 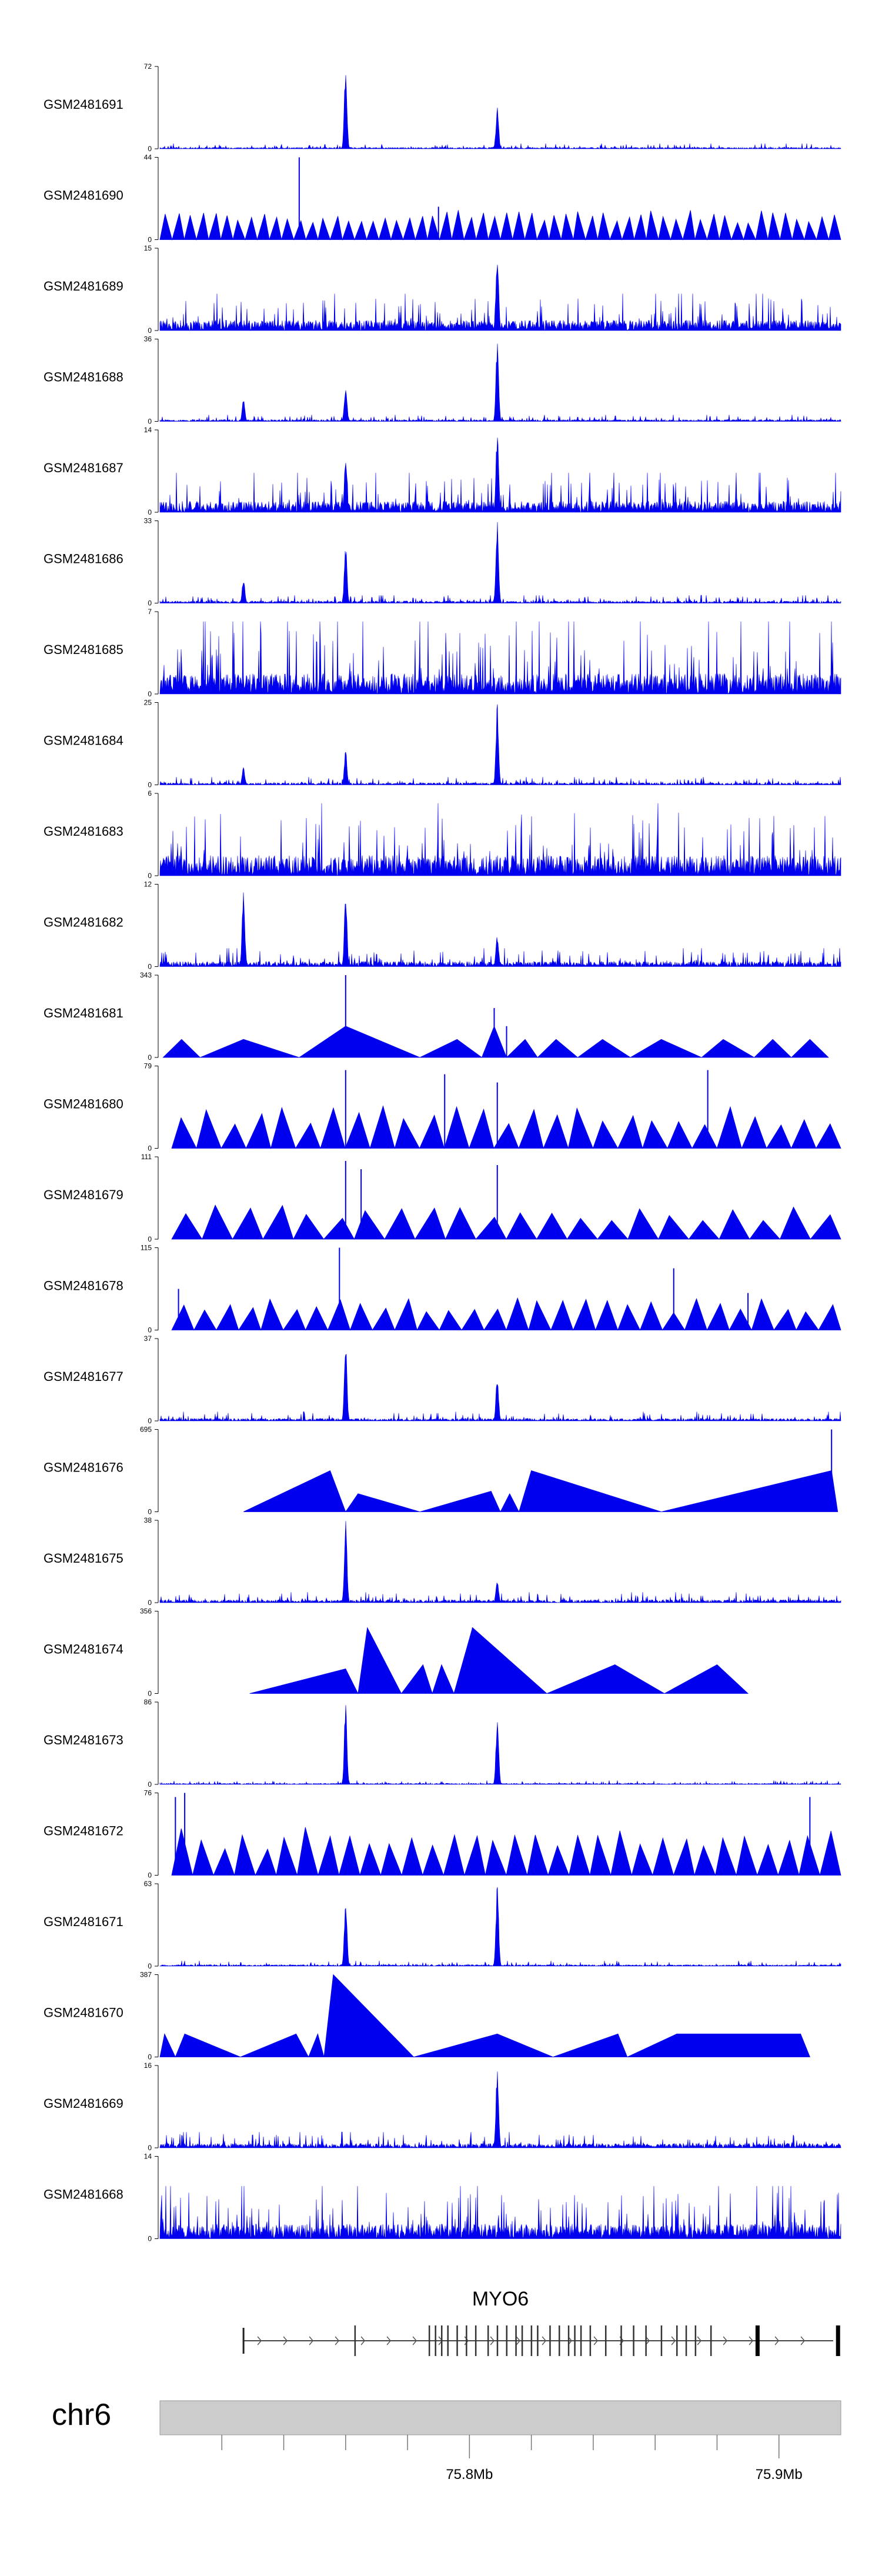 What do you see at coordinates (442, 107) in the screenshot?
I see `track-GSM2481691: GSM2481691 72 0` at bounding box center [442, 107].